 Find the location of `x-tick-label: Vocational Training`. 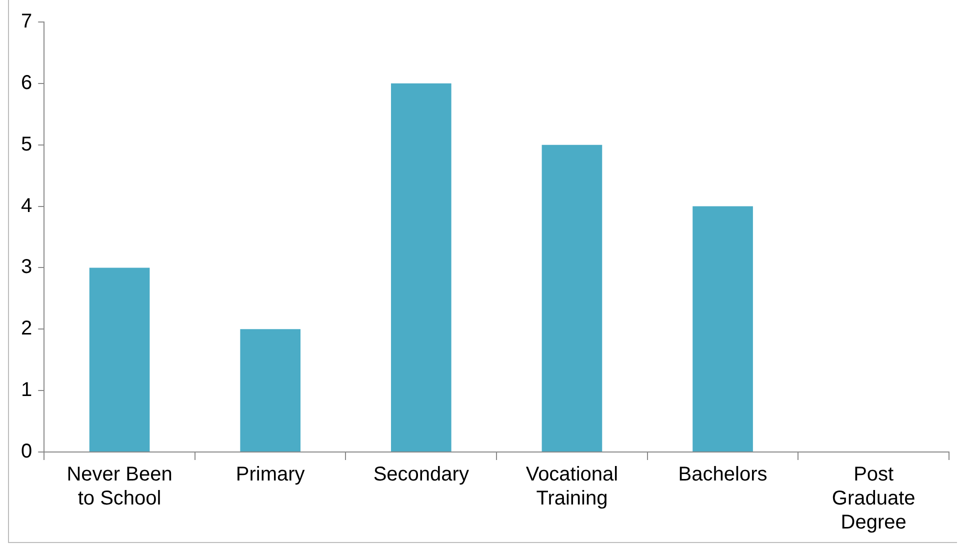

x-tick-label: Vocational Training is located at coordinates (572, 487).